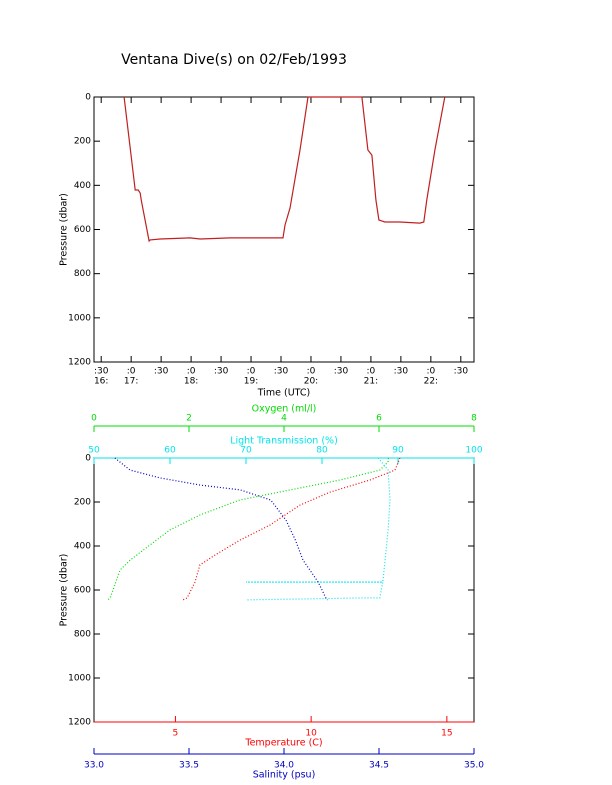  I want to click on axis-label: Oxygen (ml/l), so click(284, 409).